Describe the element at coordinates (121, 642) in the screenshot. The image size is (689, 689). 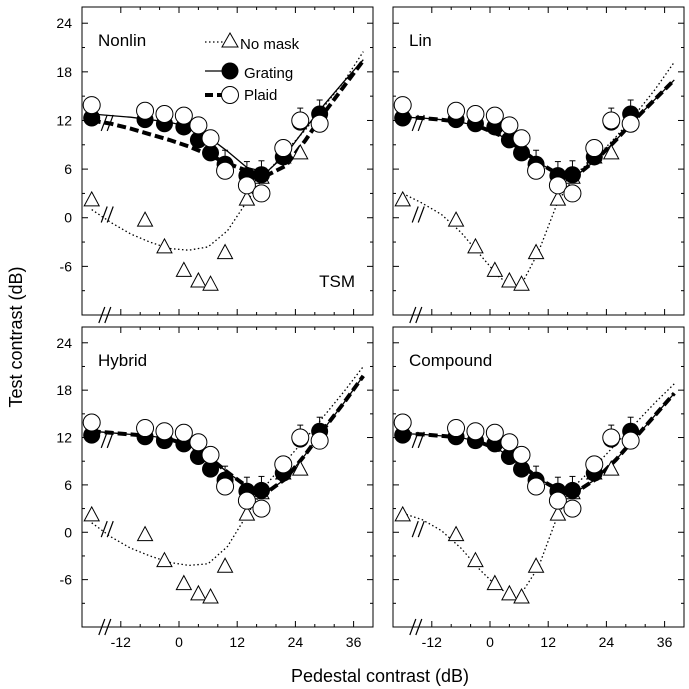
I see `x-tick-label: -12` at that location.